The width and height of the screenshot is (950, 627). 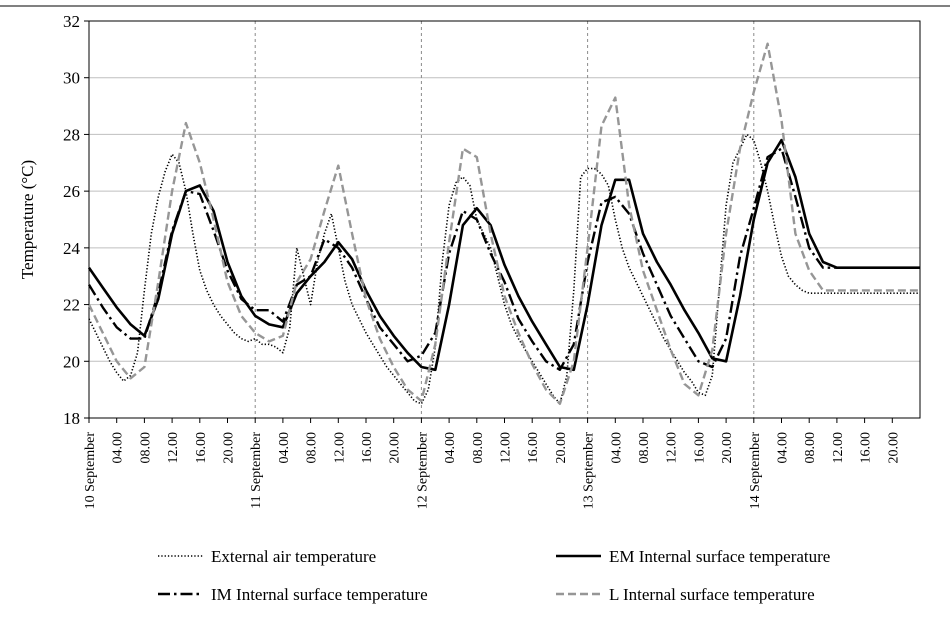 What do you see at coordinates (367, 448) in the screenshot?
I see `x-tick-label-10: 16.00` at bounding box center [367, 448].